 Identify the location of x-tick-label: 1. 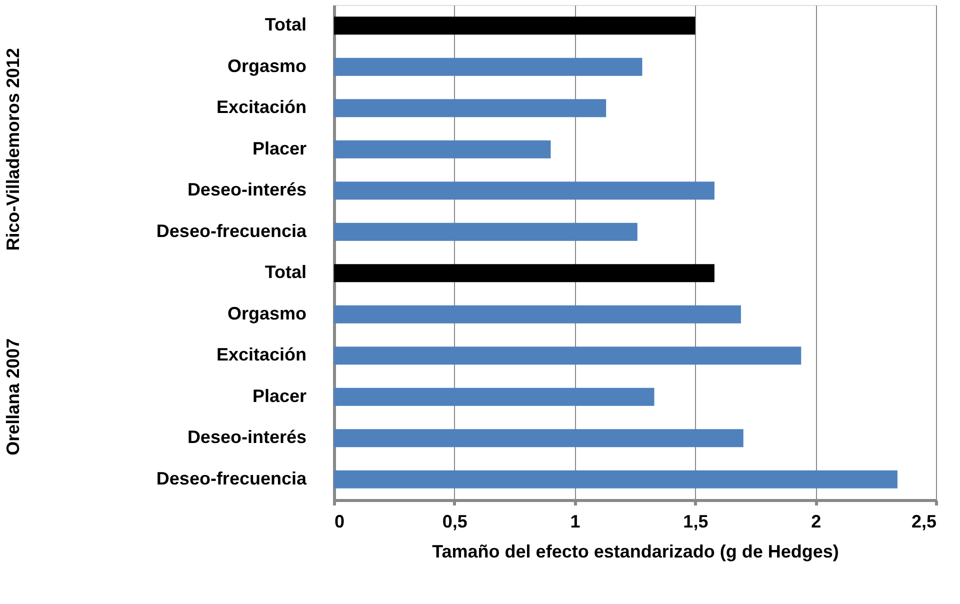
(575, 522).